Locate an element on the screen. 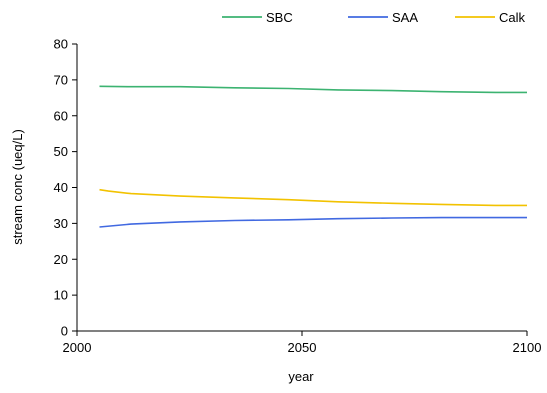  x-tick-label: 2100 is located at coordinates (527, 347).